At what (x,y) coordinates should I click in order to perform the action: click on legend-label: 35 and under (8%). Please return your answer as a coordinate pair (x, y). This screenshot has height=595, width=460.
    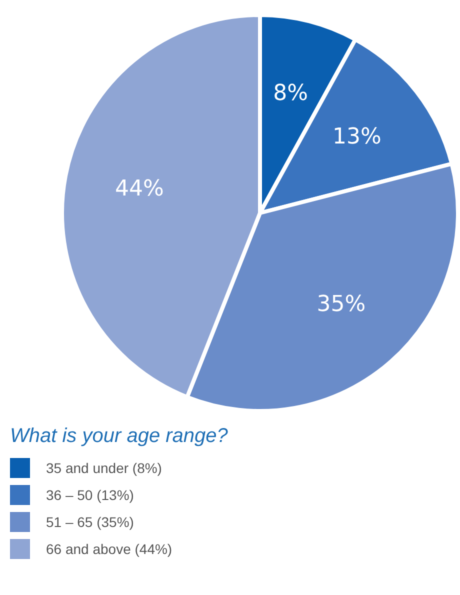
    Looking at the image, I should click on (104, 468).